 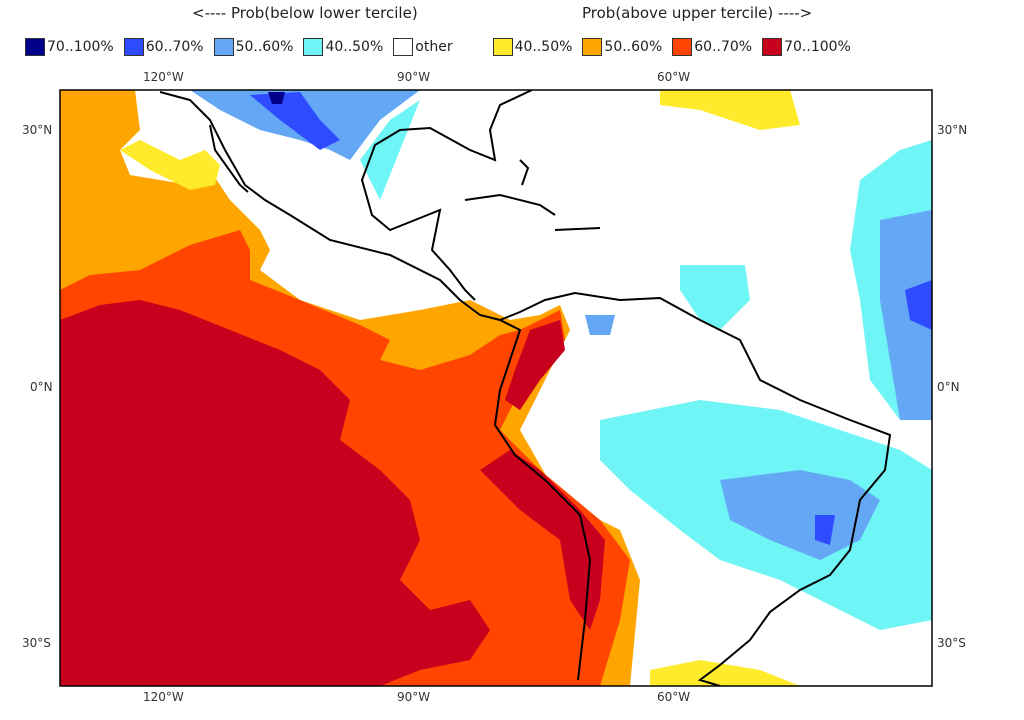 What do you see at coordinates (414, 697) in the screenshot?
I see `lon-label-bottom: 90°W` at bounding box center [414, 697].